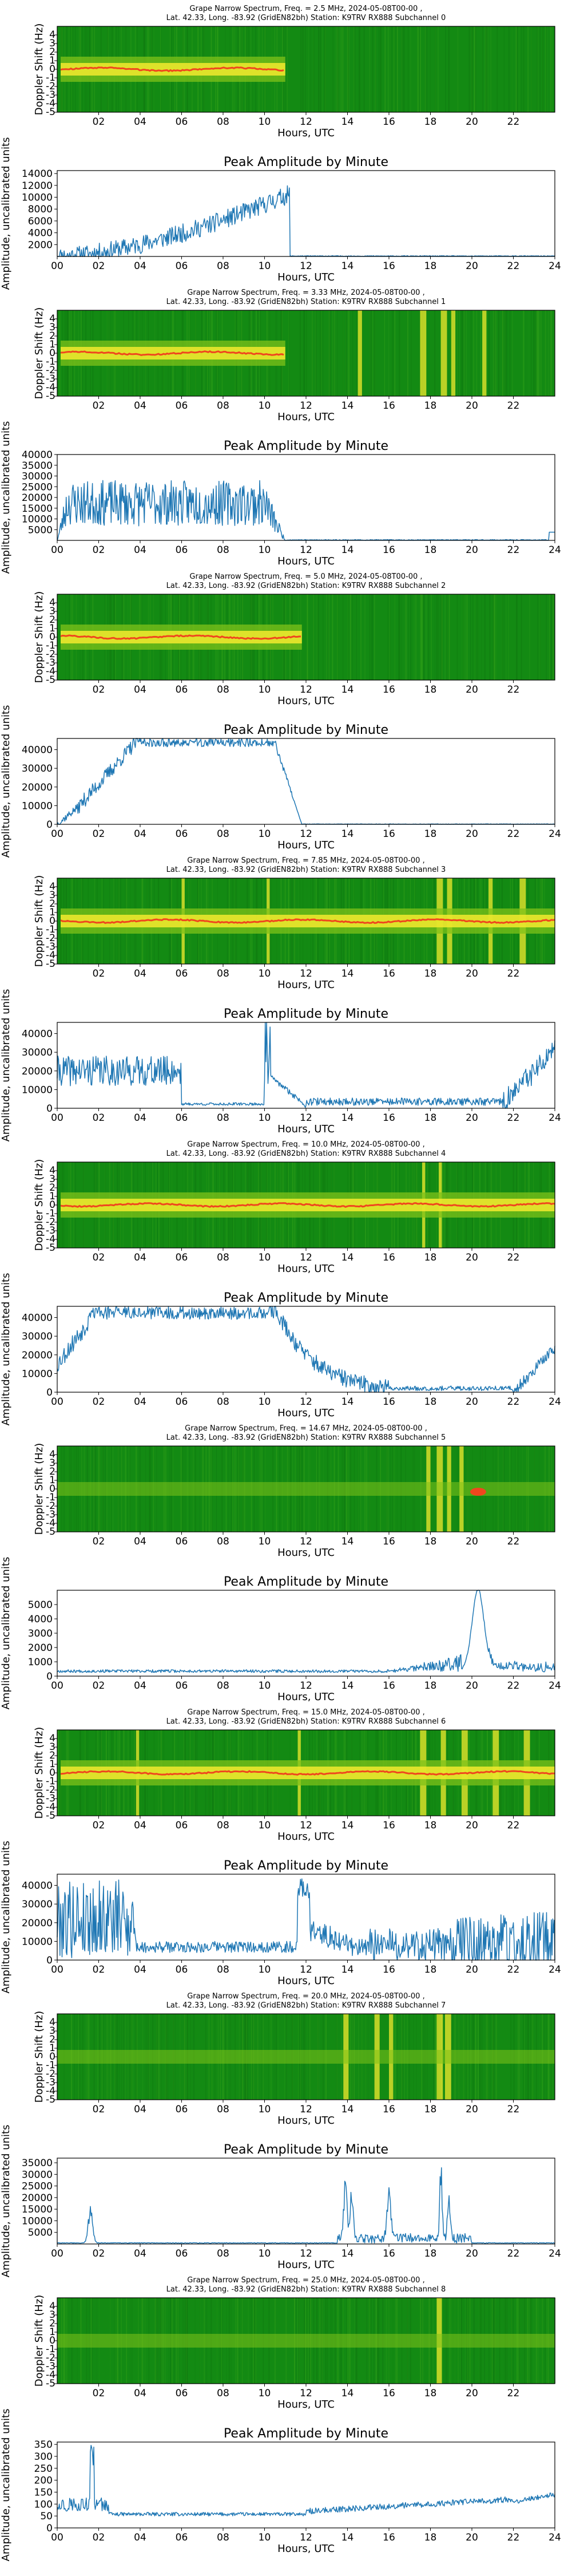 Image resolution: width=572 pixels, height=2576 pixels. Describe the element at coordinates (306, 781) in the screenshot. I see `amplitude-line` at that location.